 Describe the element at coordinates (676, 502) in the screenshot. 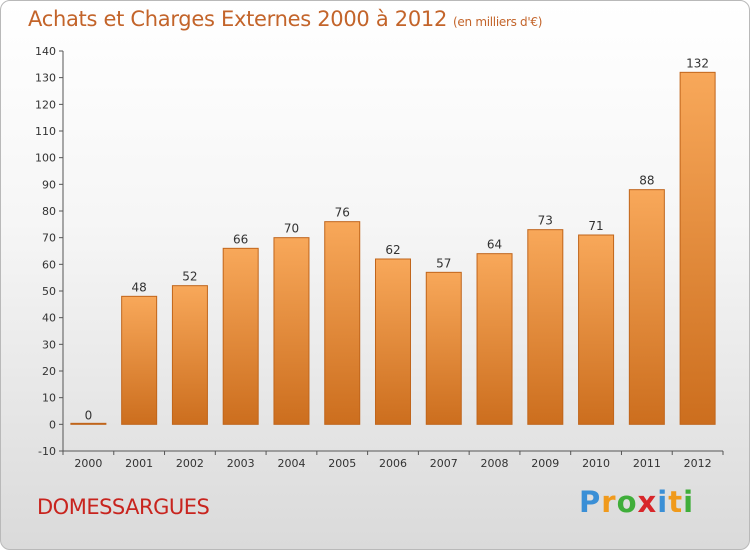

I see `logo-letter: t` at that location.